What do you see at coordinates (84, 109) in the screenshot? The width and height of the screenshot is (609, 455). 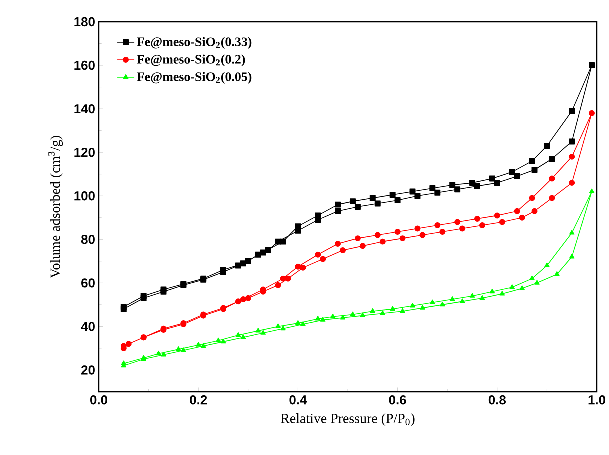 I see `y-tick-label: 140` at bounding box center [84, 109].